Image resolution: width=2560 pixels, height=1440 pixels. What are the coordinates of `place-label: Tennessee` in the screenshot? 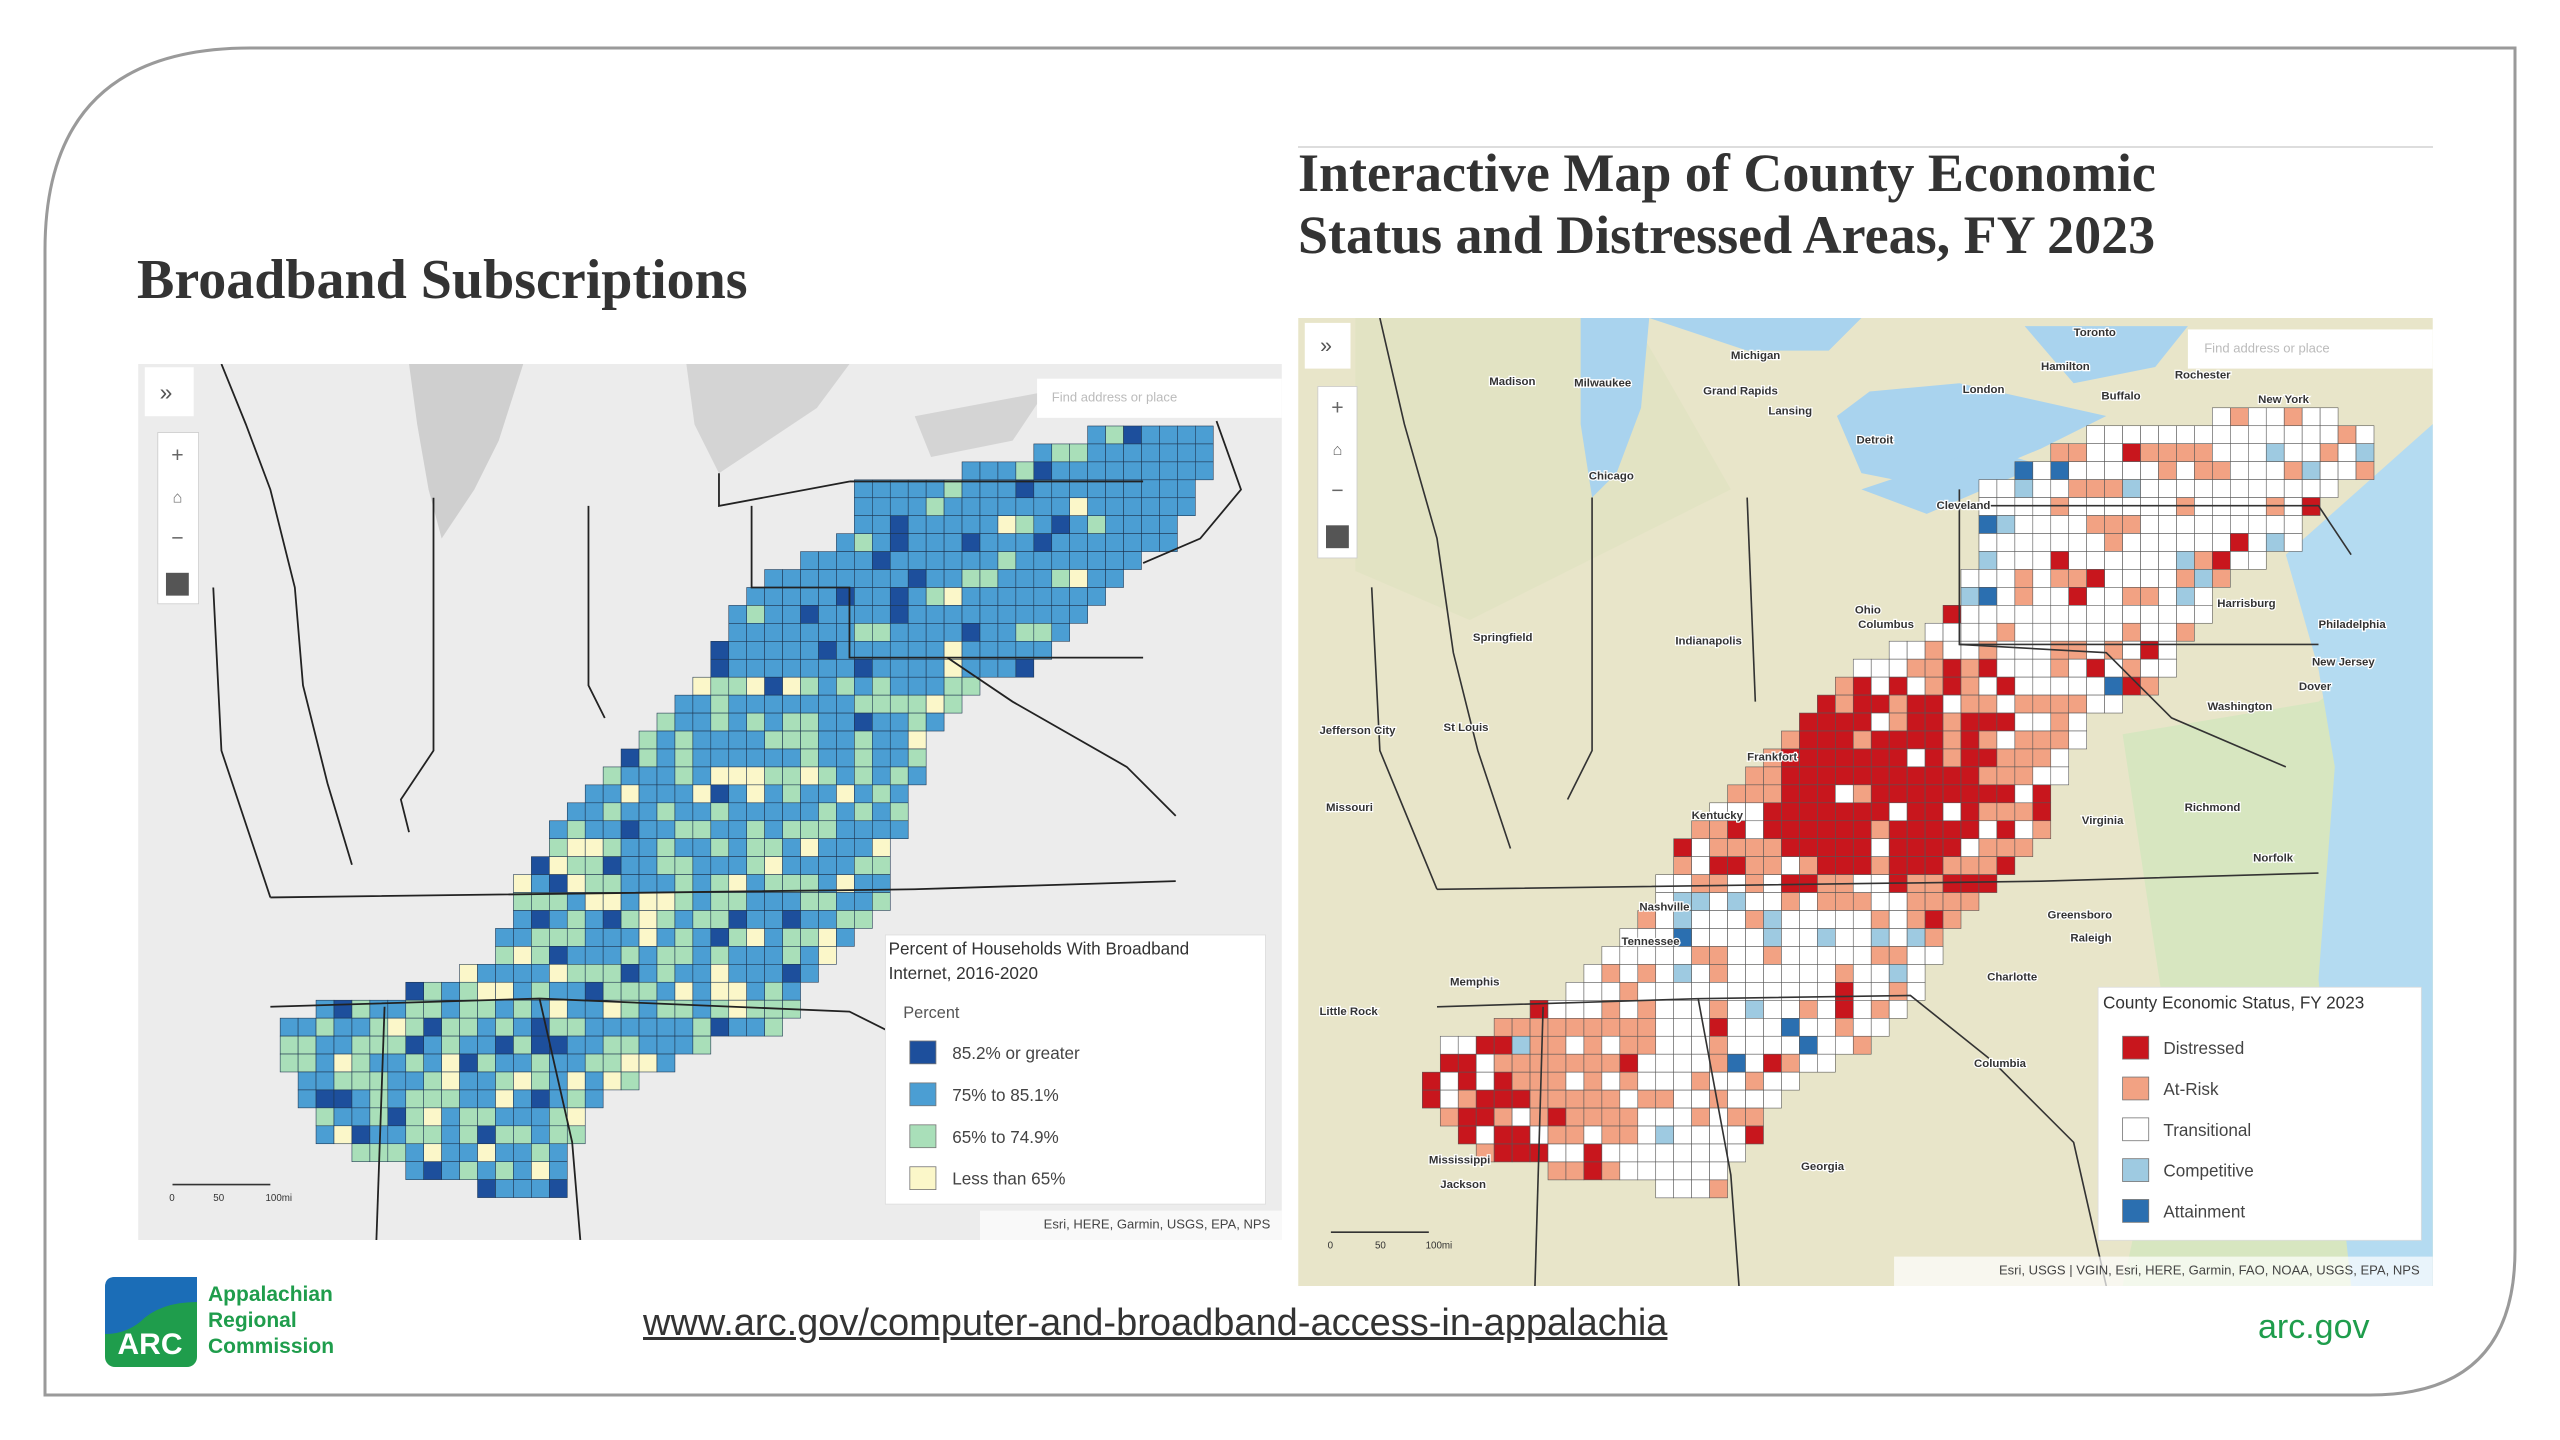 It's located at (1650, 942).